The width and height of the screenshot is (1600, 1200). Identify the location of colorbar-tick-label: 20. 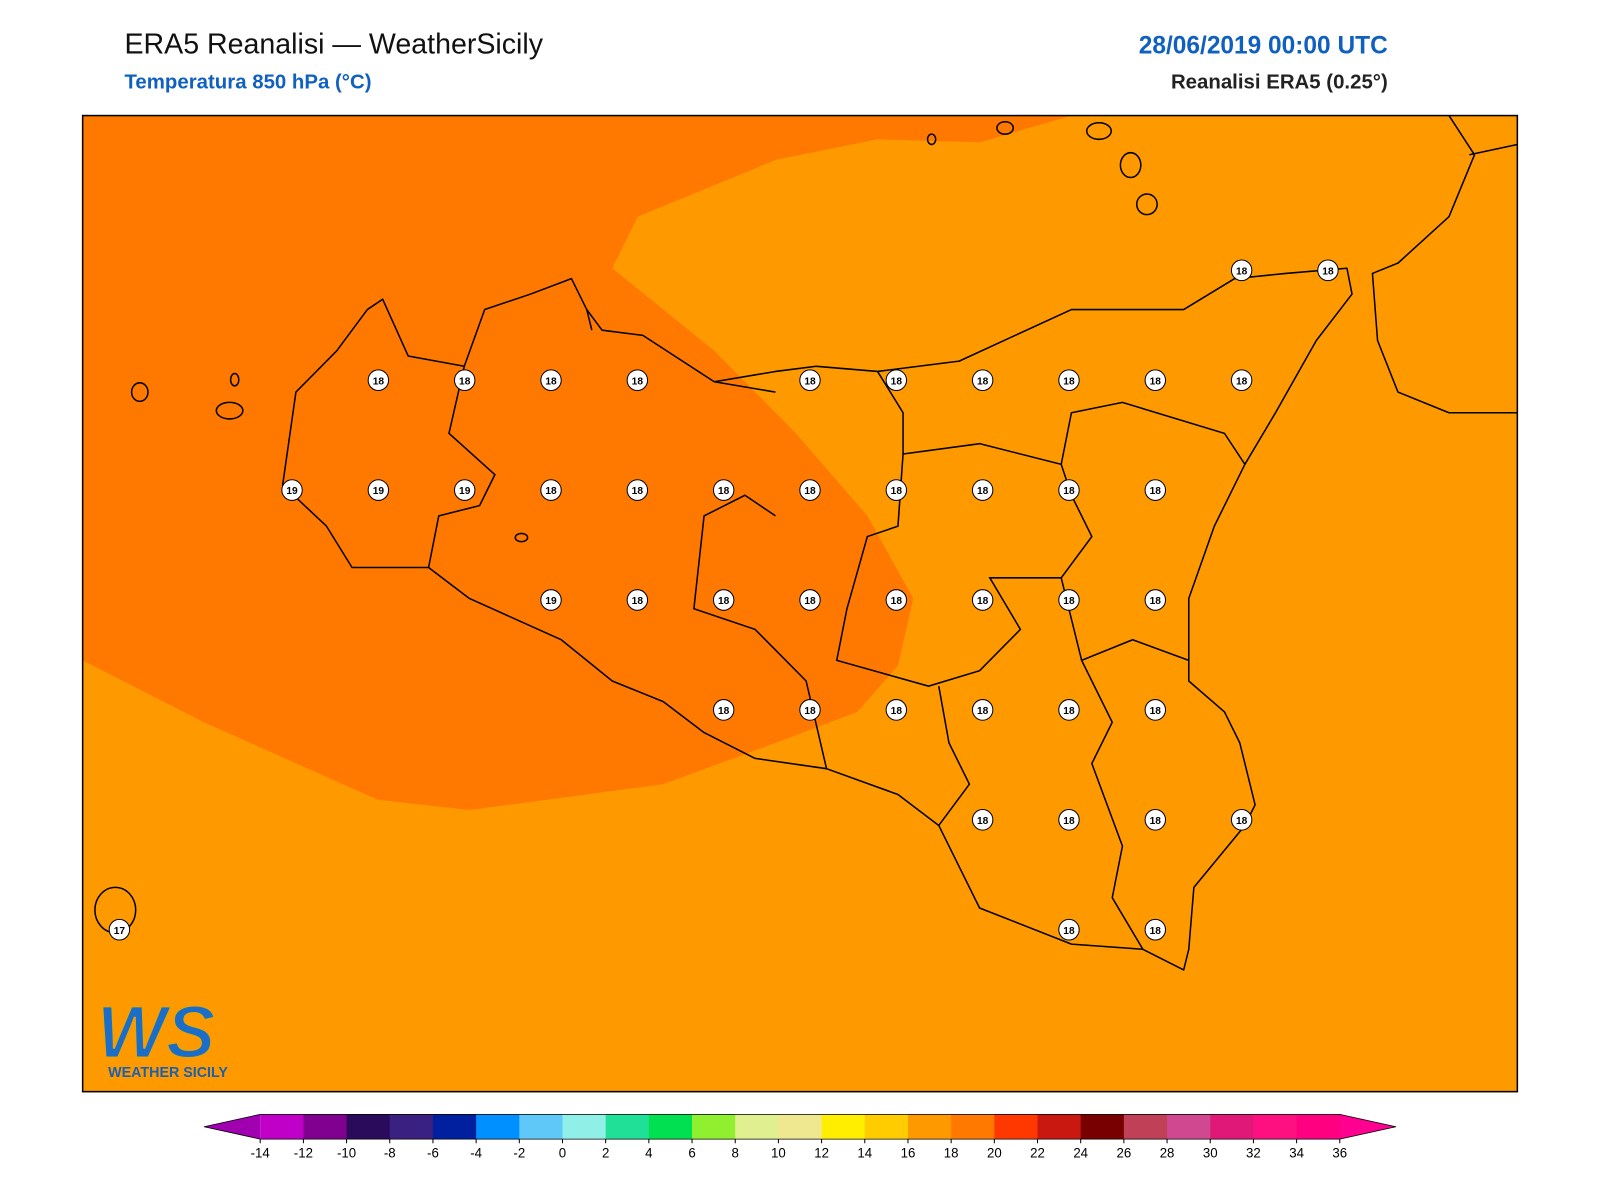
(994, 1153).